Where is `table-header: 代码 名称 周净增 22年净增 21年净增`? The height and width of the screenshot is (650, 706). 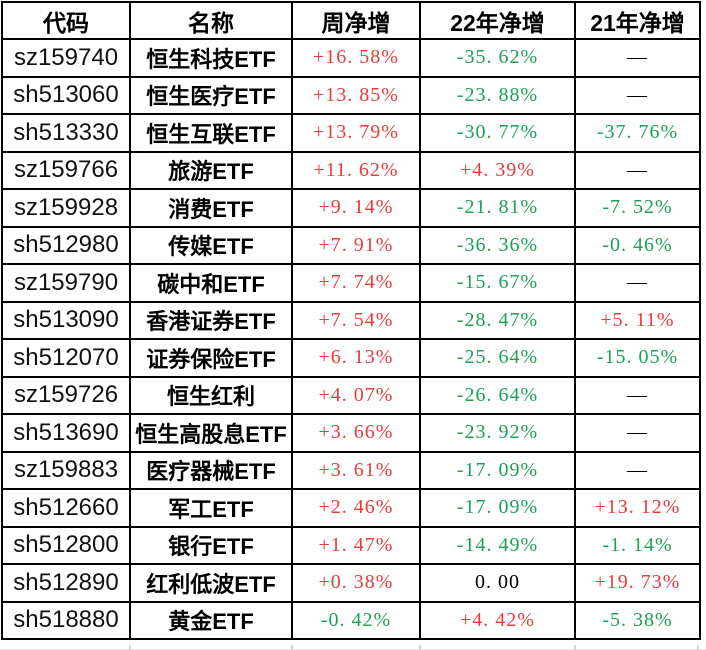
table-header: 代码 名称 周净增 22年净增 21年净增 is located at coordinates (351, 20).